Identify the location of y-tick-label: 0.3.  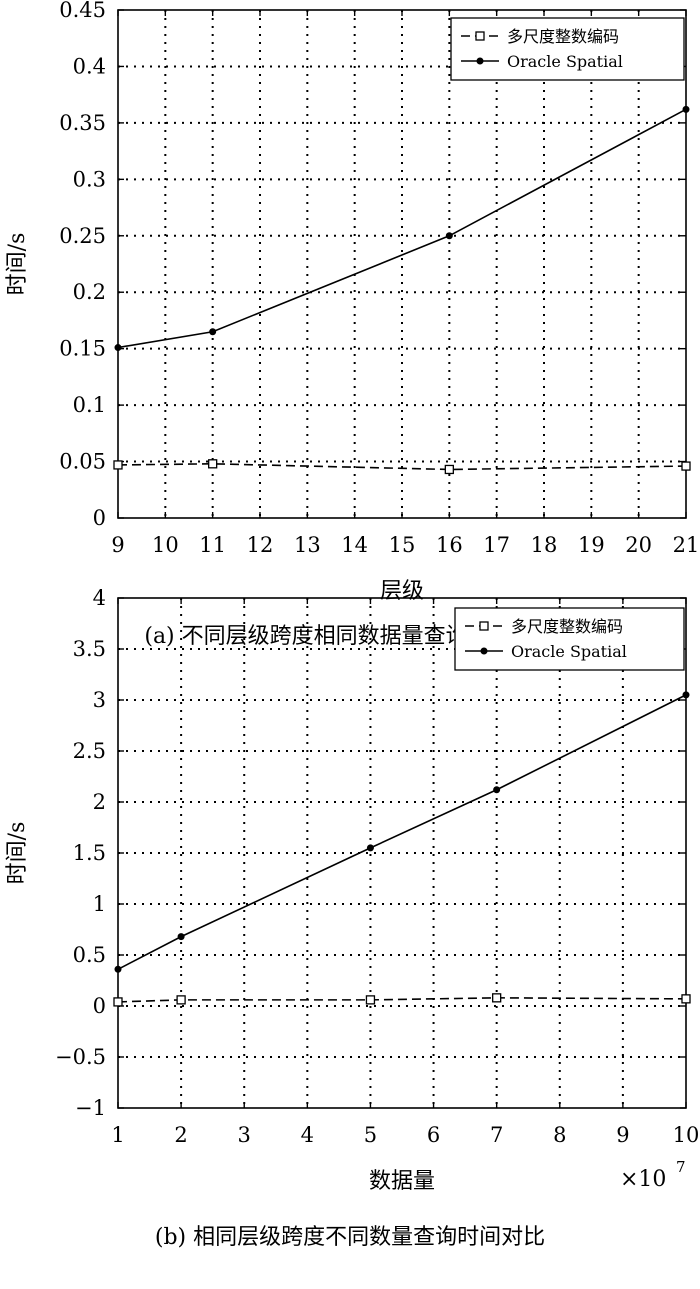
(89, 179).